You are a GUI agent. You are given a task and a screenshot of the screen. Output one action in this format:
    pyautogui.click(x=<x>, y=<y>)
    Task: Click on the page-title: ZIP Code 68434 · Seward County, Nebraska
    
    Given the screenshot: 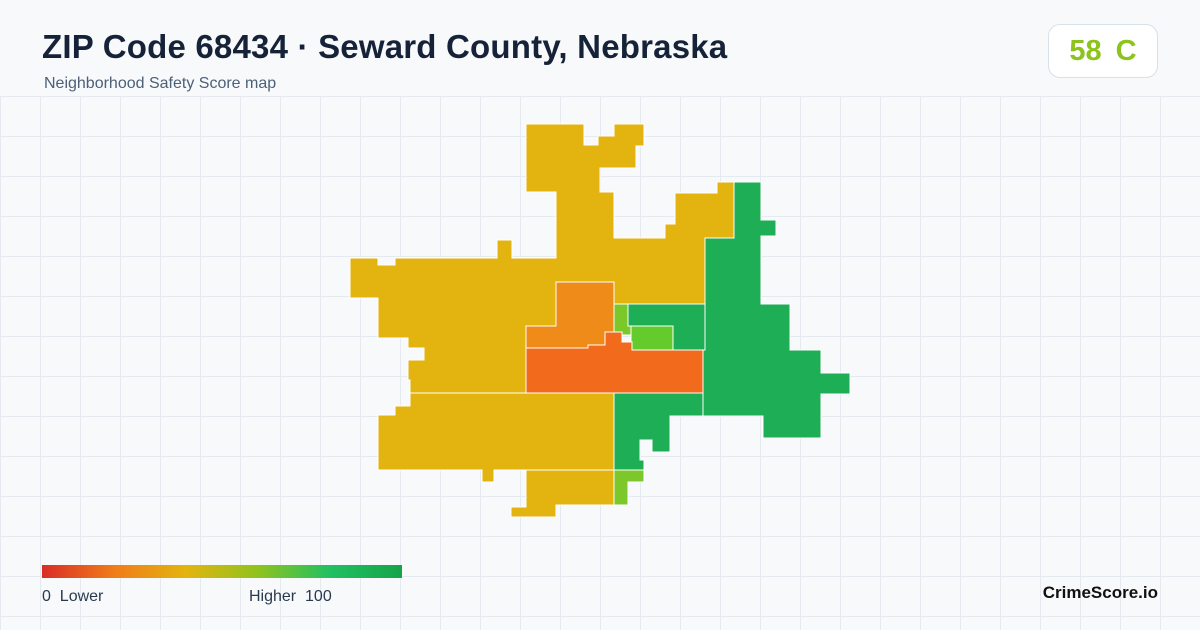 What is the action you would take?
    pyautogui.click(x=385, y=46)
    